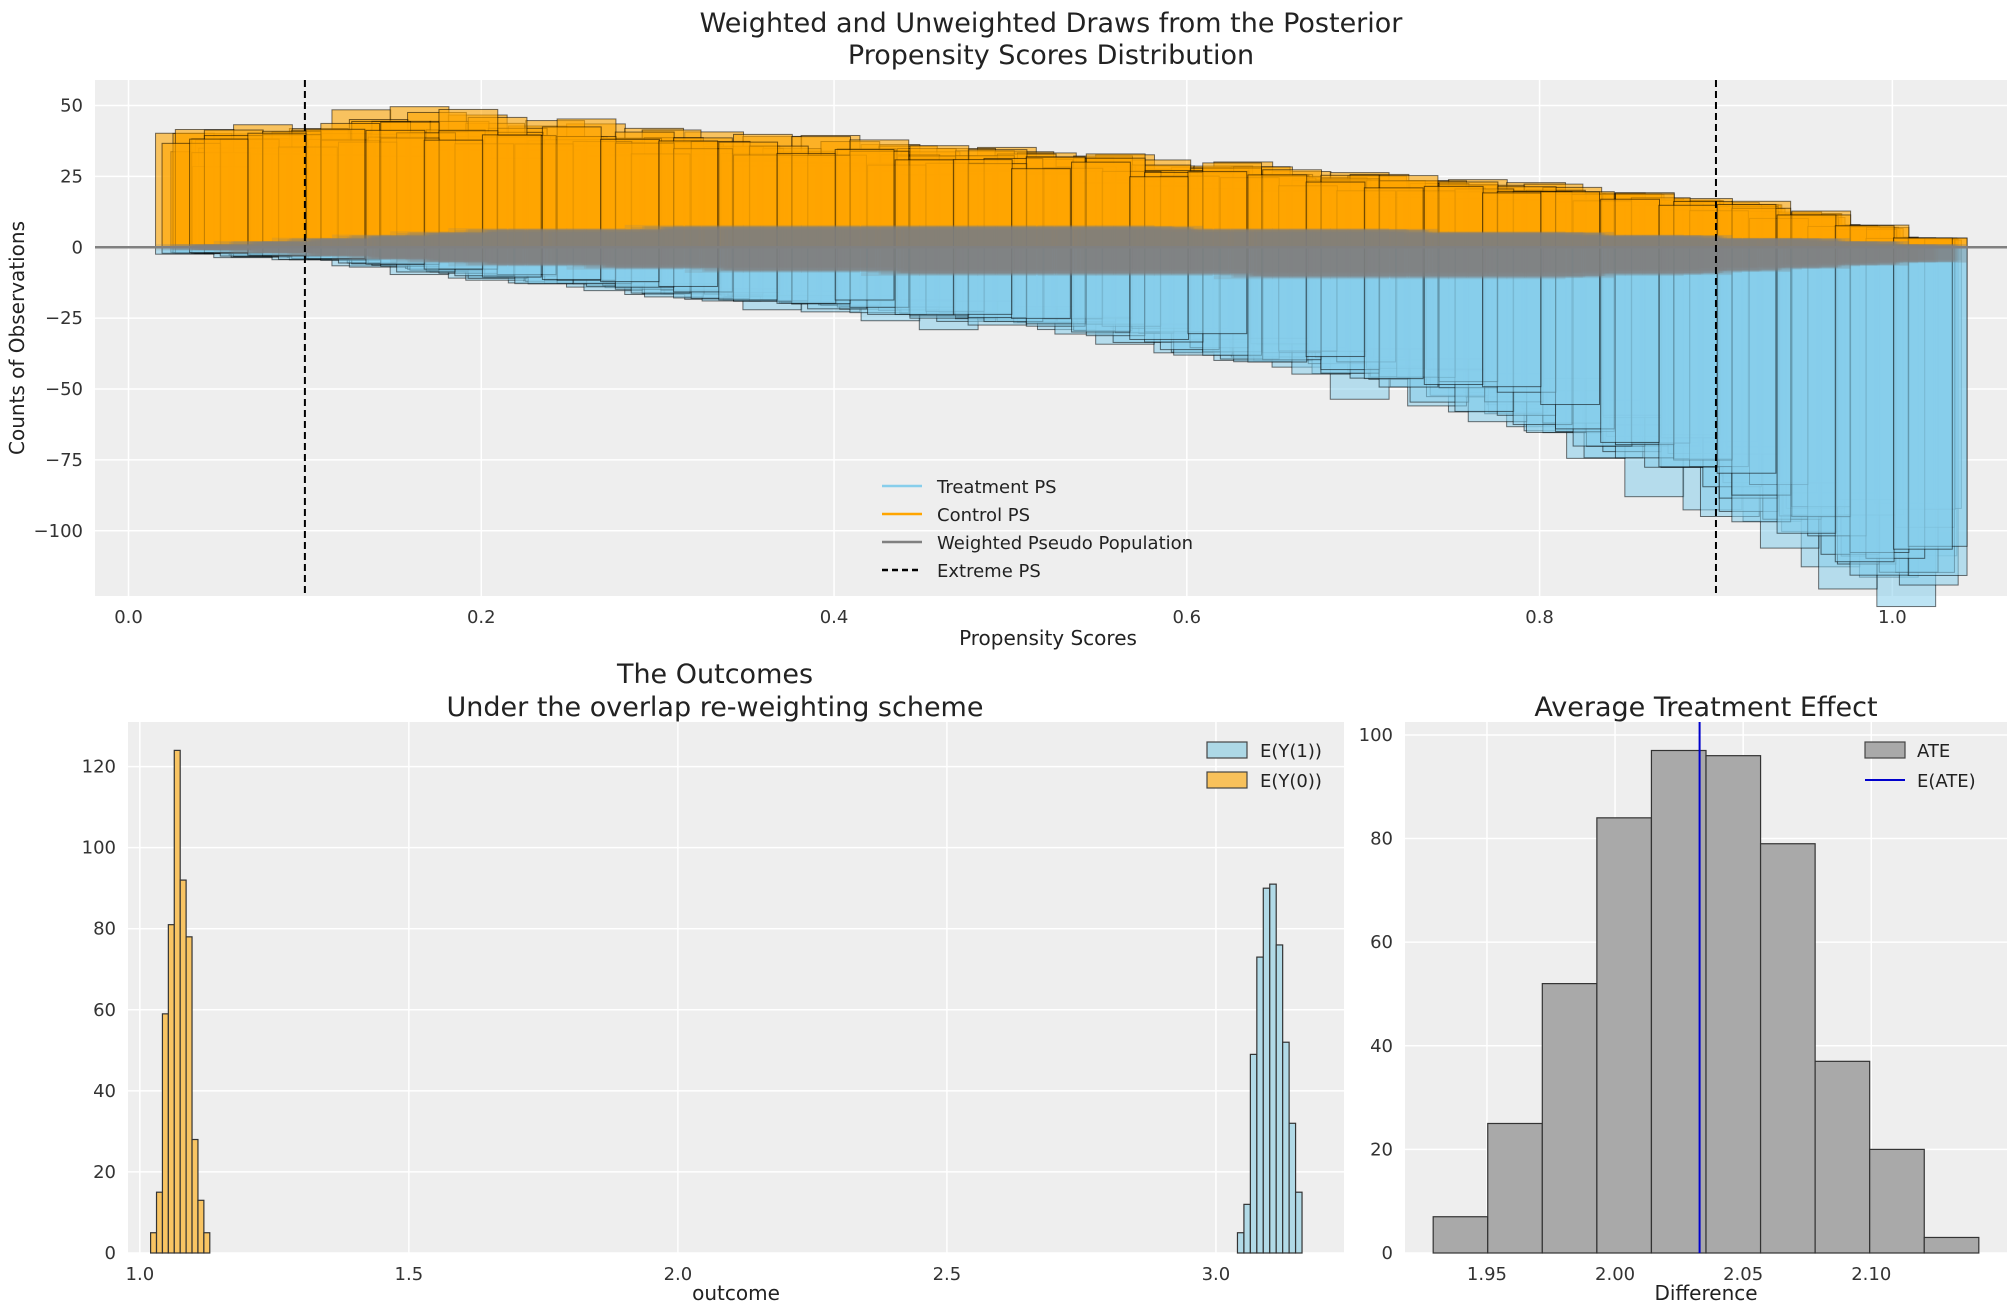 The height and width of the screenshot is (1311, 2011). Describe the element at coordinates (189, 1095) in the screenshot. I see `ey0-bar` at that location.